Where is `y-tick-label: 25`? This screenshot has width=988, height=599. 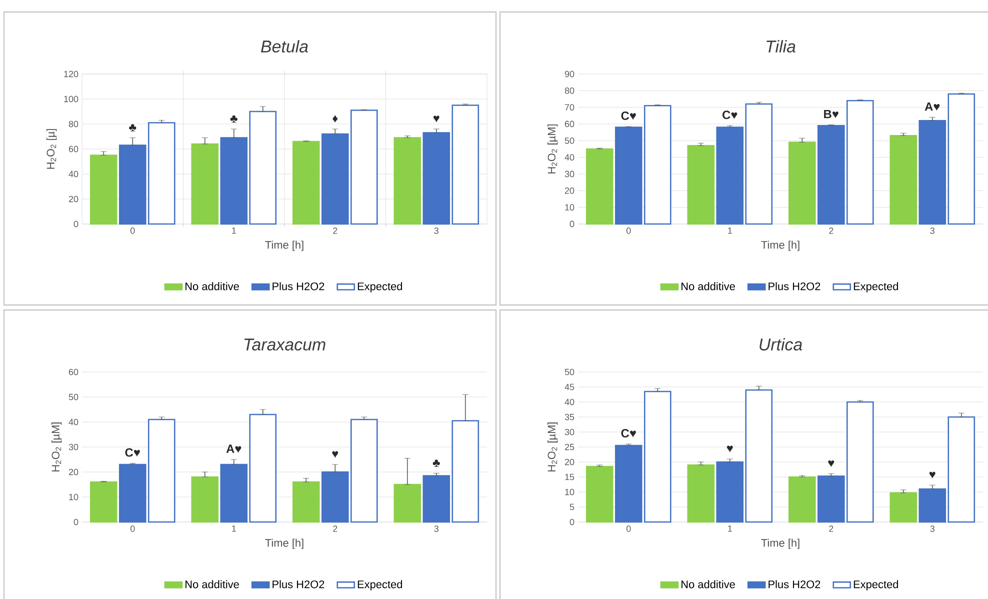
y-tick-label: 25 is located at coordinates (569, 447).